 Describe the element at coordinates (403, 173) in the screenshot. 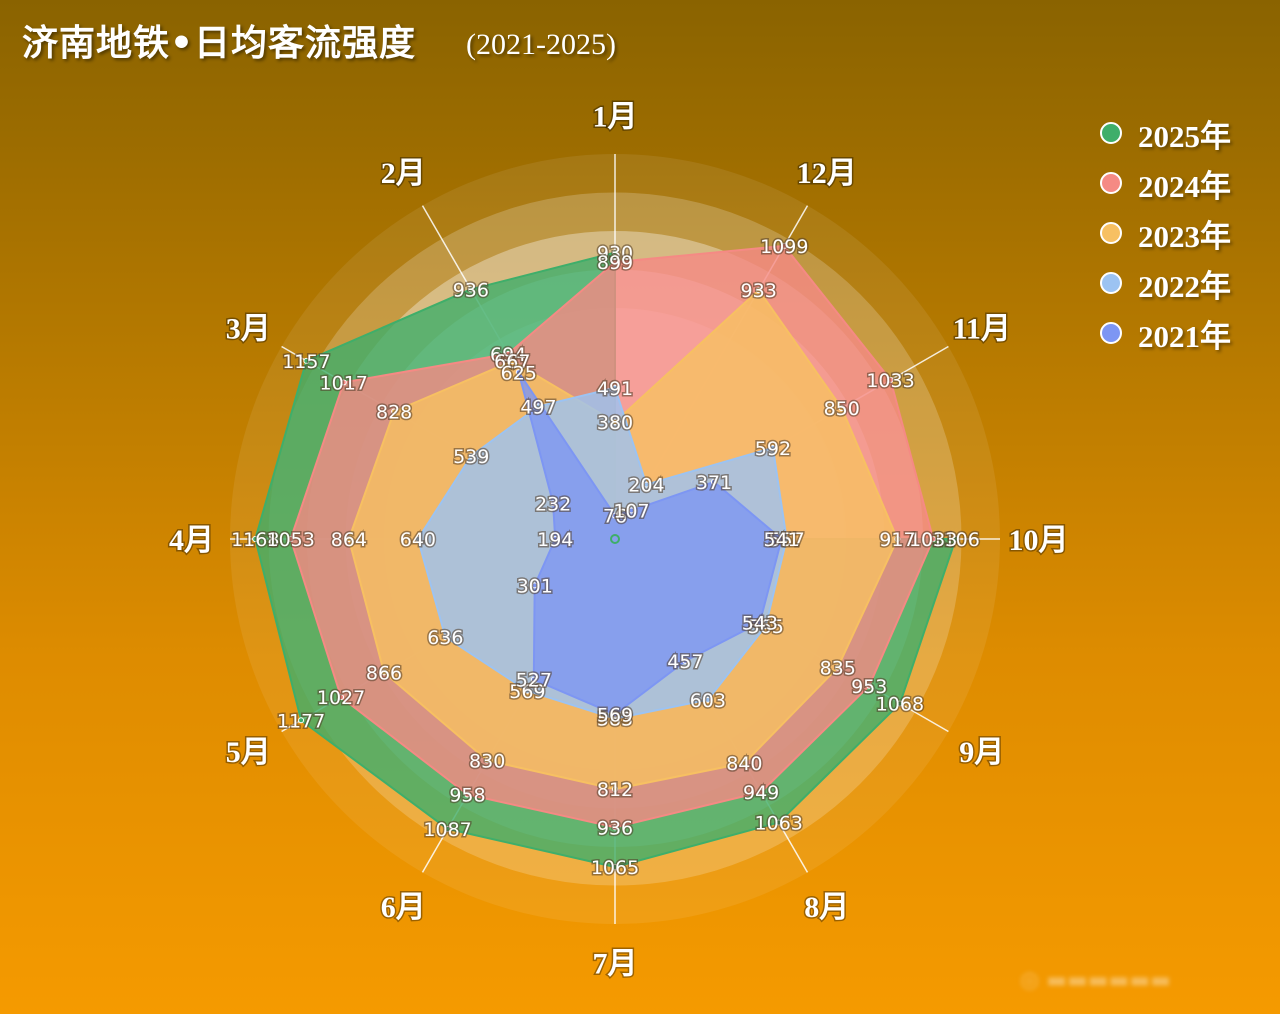

I see `axis-label: 2月` at that location.